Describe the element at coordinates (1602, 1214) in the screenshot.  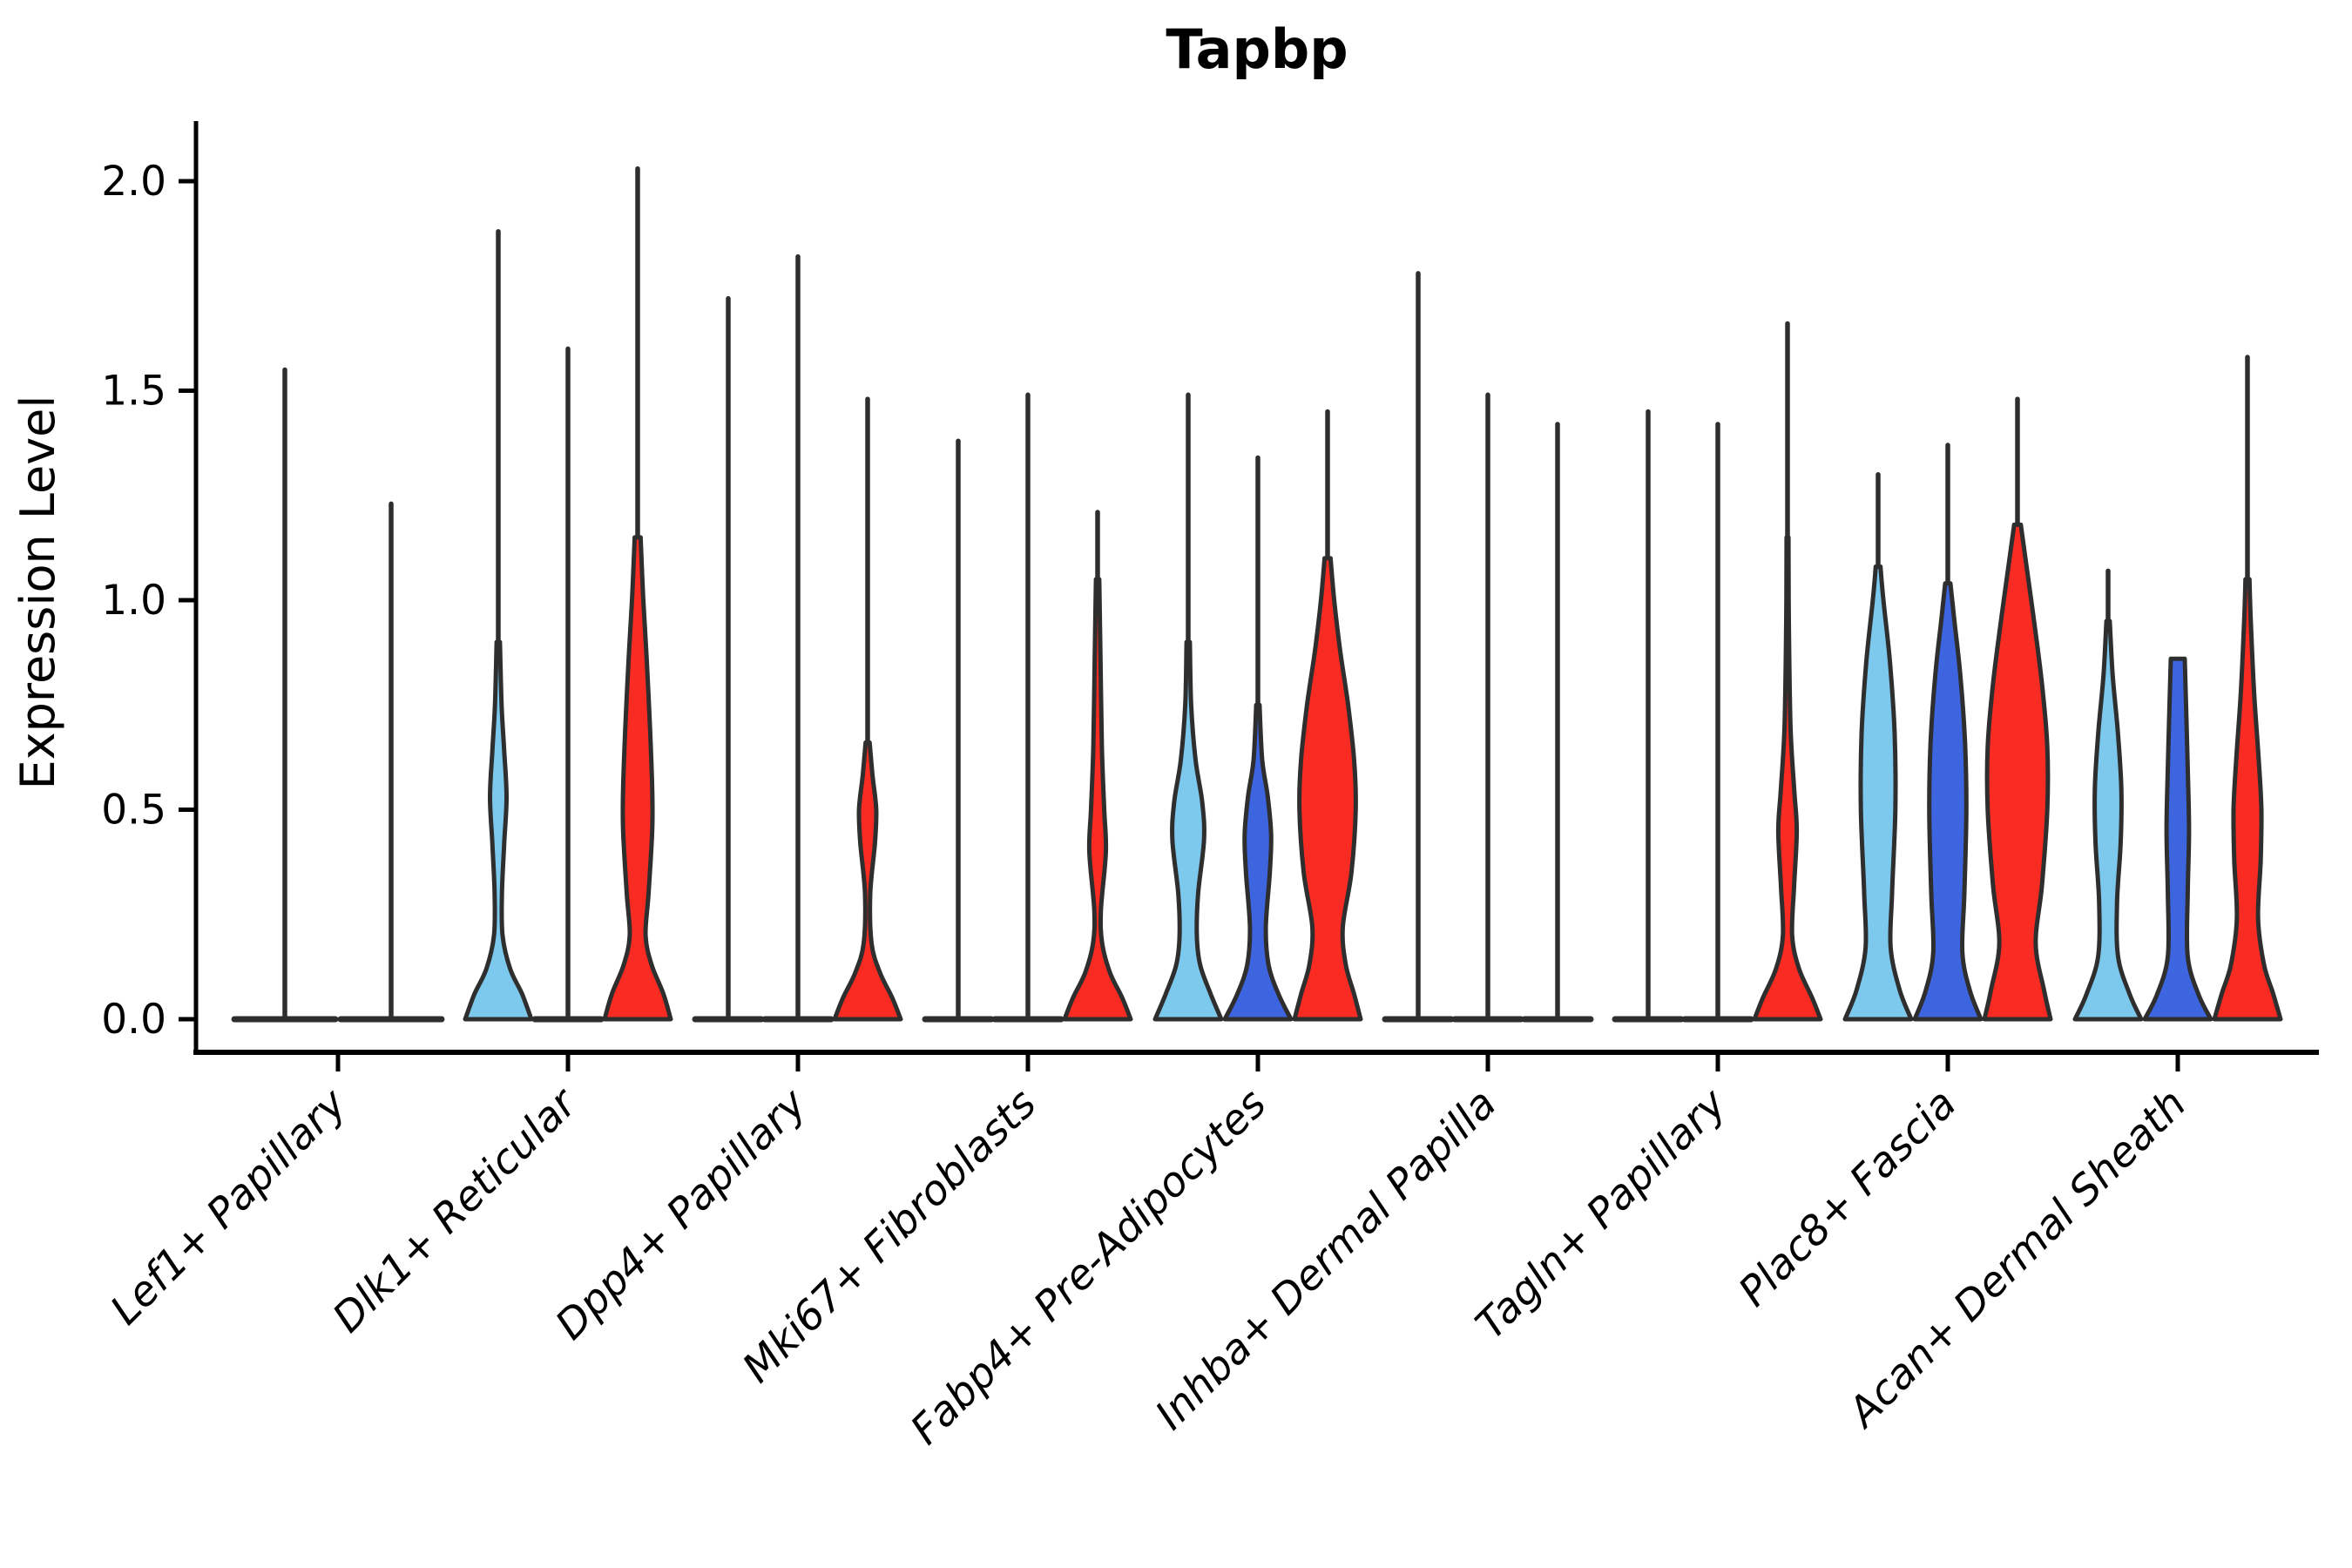
I see `x-tick-label: Tagln+ Papillary` at that location.